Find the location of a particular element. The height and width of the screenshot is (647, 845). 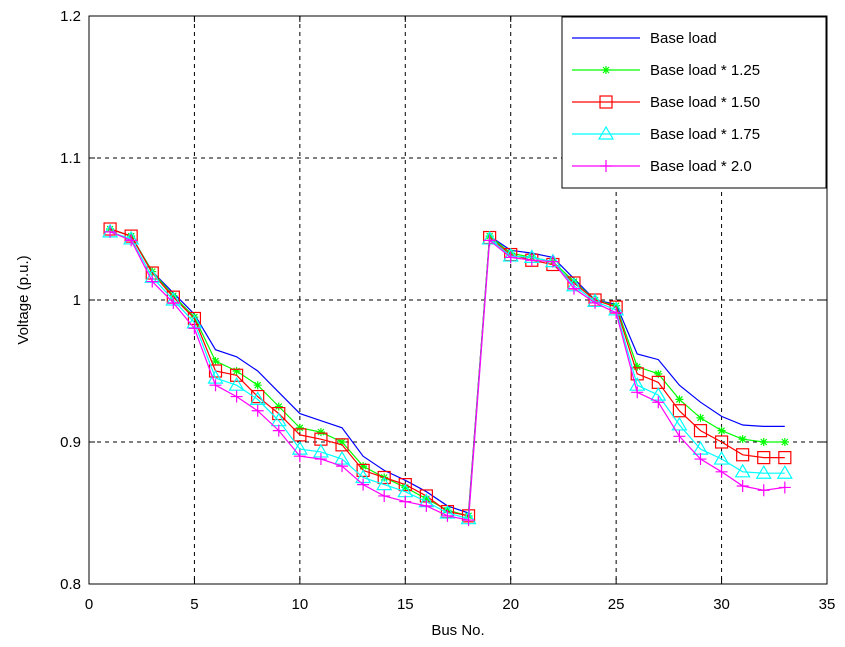

legend-item: Base load is located at coordinates (644, 38).